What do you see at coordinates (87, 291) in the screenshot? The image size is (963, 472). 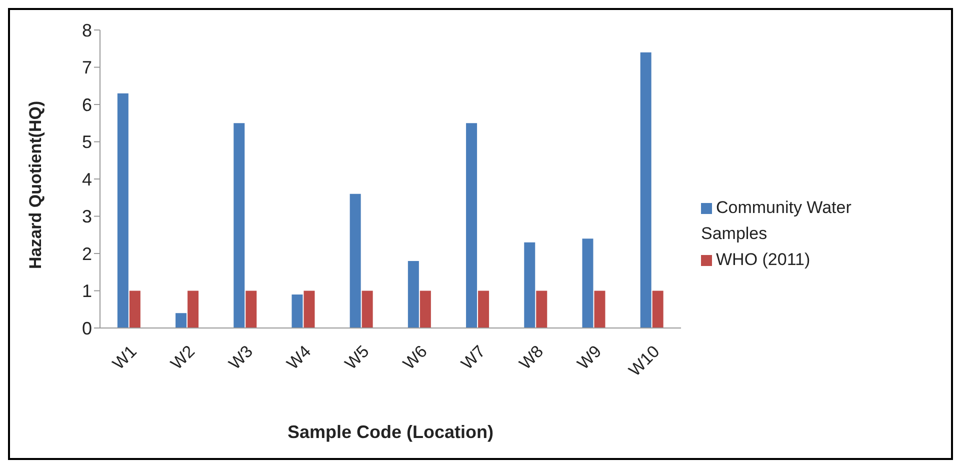 I see `y-tick-label: 1` at bounding box center [87, 291].